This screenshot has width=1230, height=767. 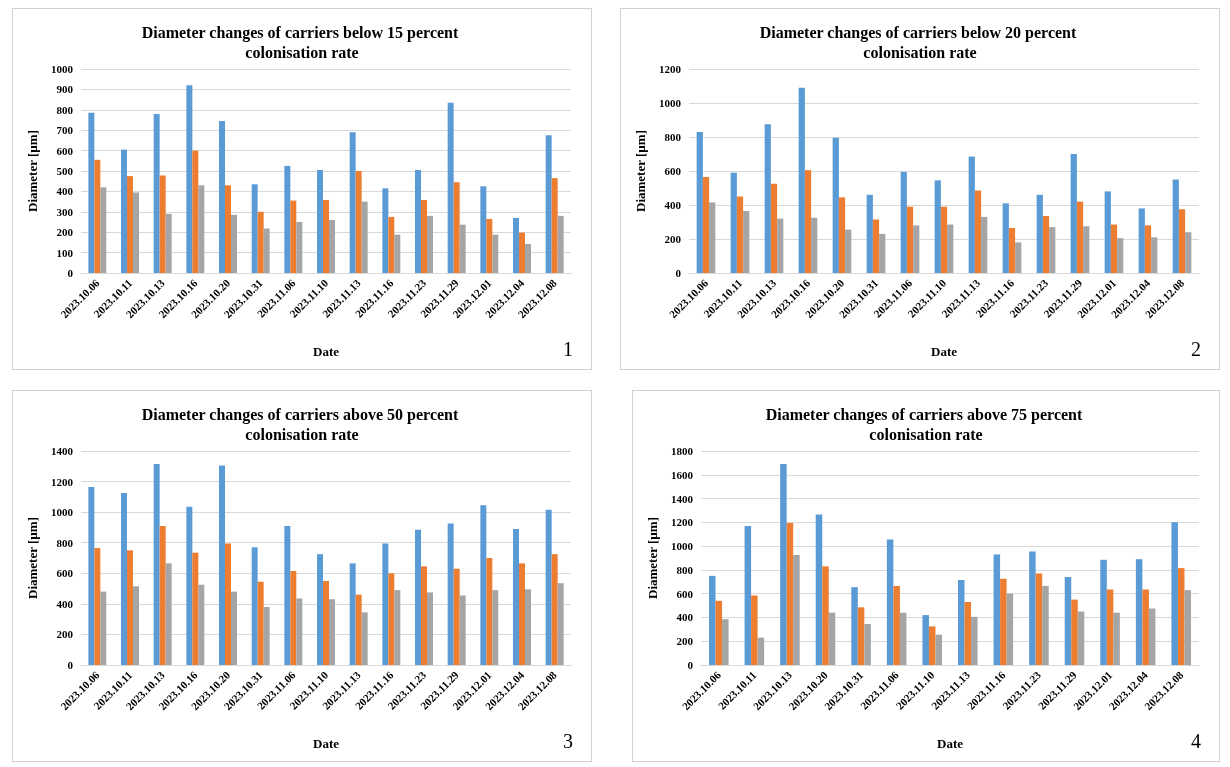 What do you see at coordinates (944, 351) in the screenshot?
I see `x-axis-title: Date` at bounding box center [944, 351].